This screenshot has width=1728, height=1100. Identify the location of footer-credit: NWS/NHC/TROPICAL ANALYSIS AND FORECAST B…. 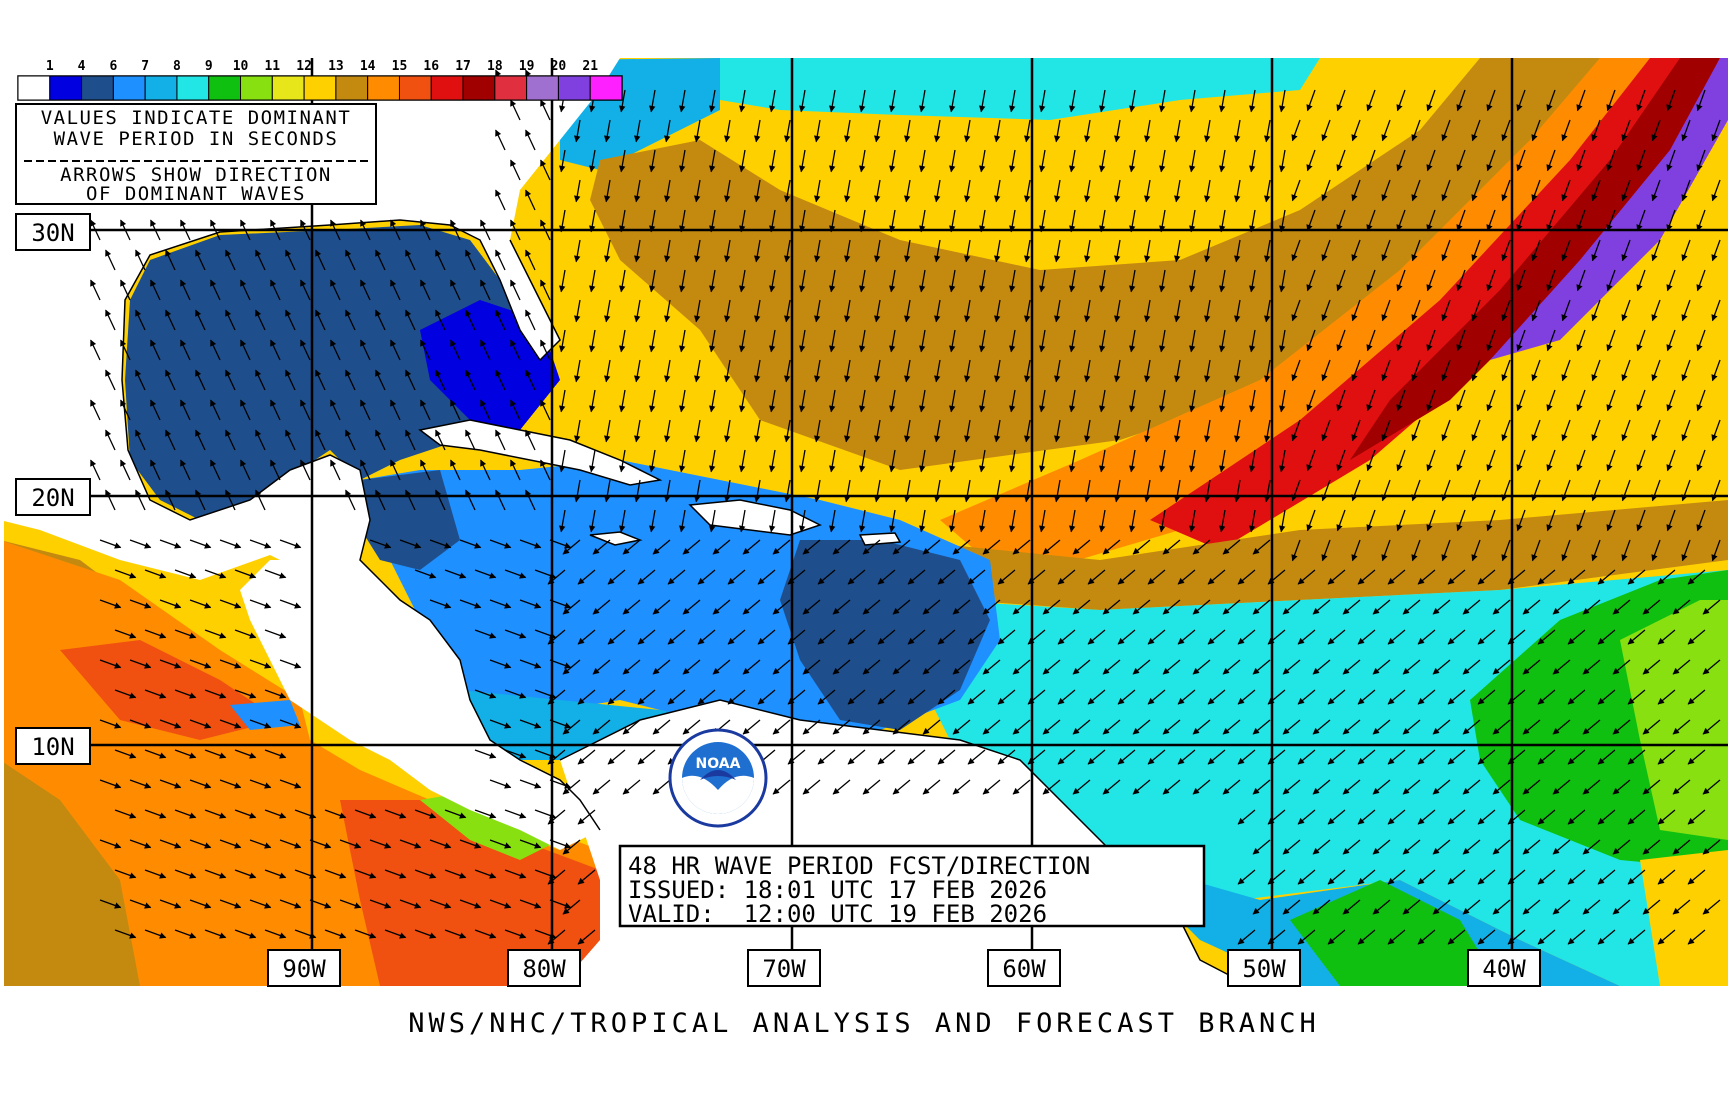
(864, 1023).